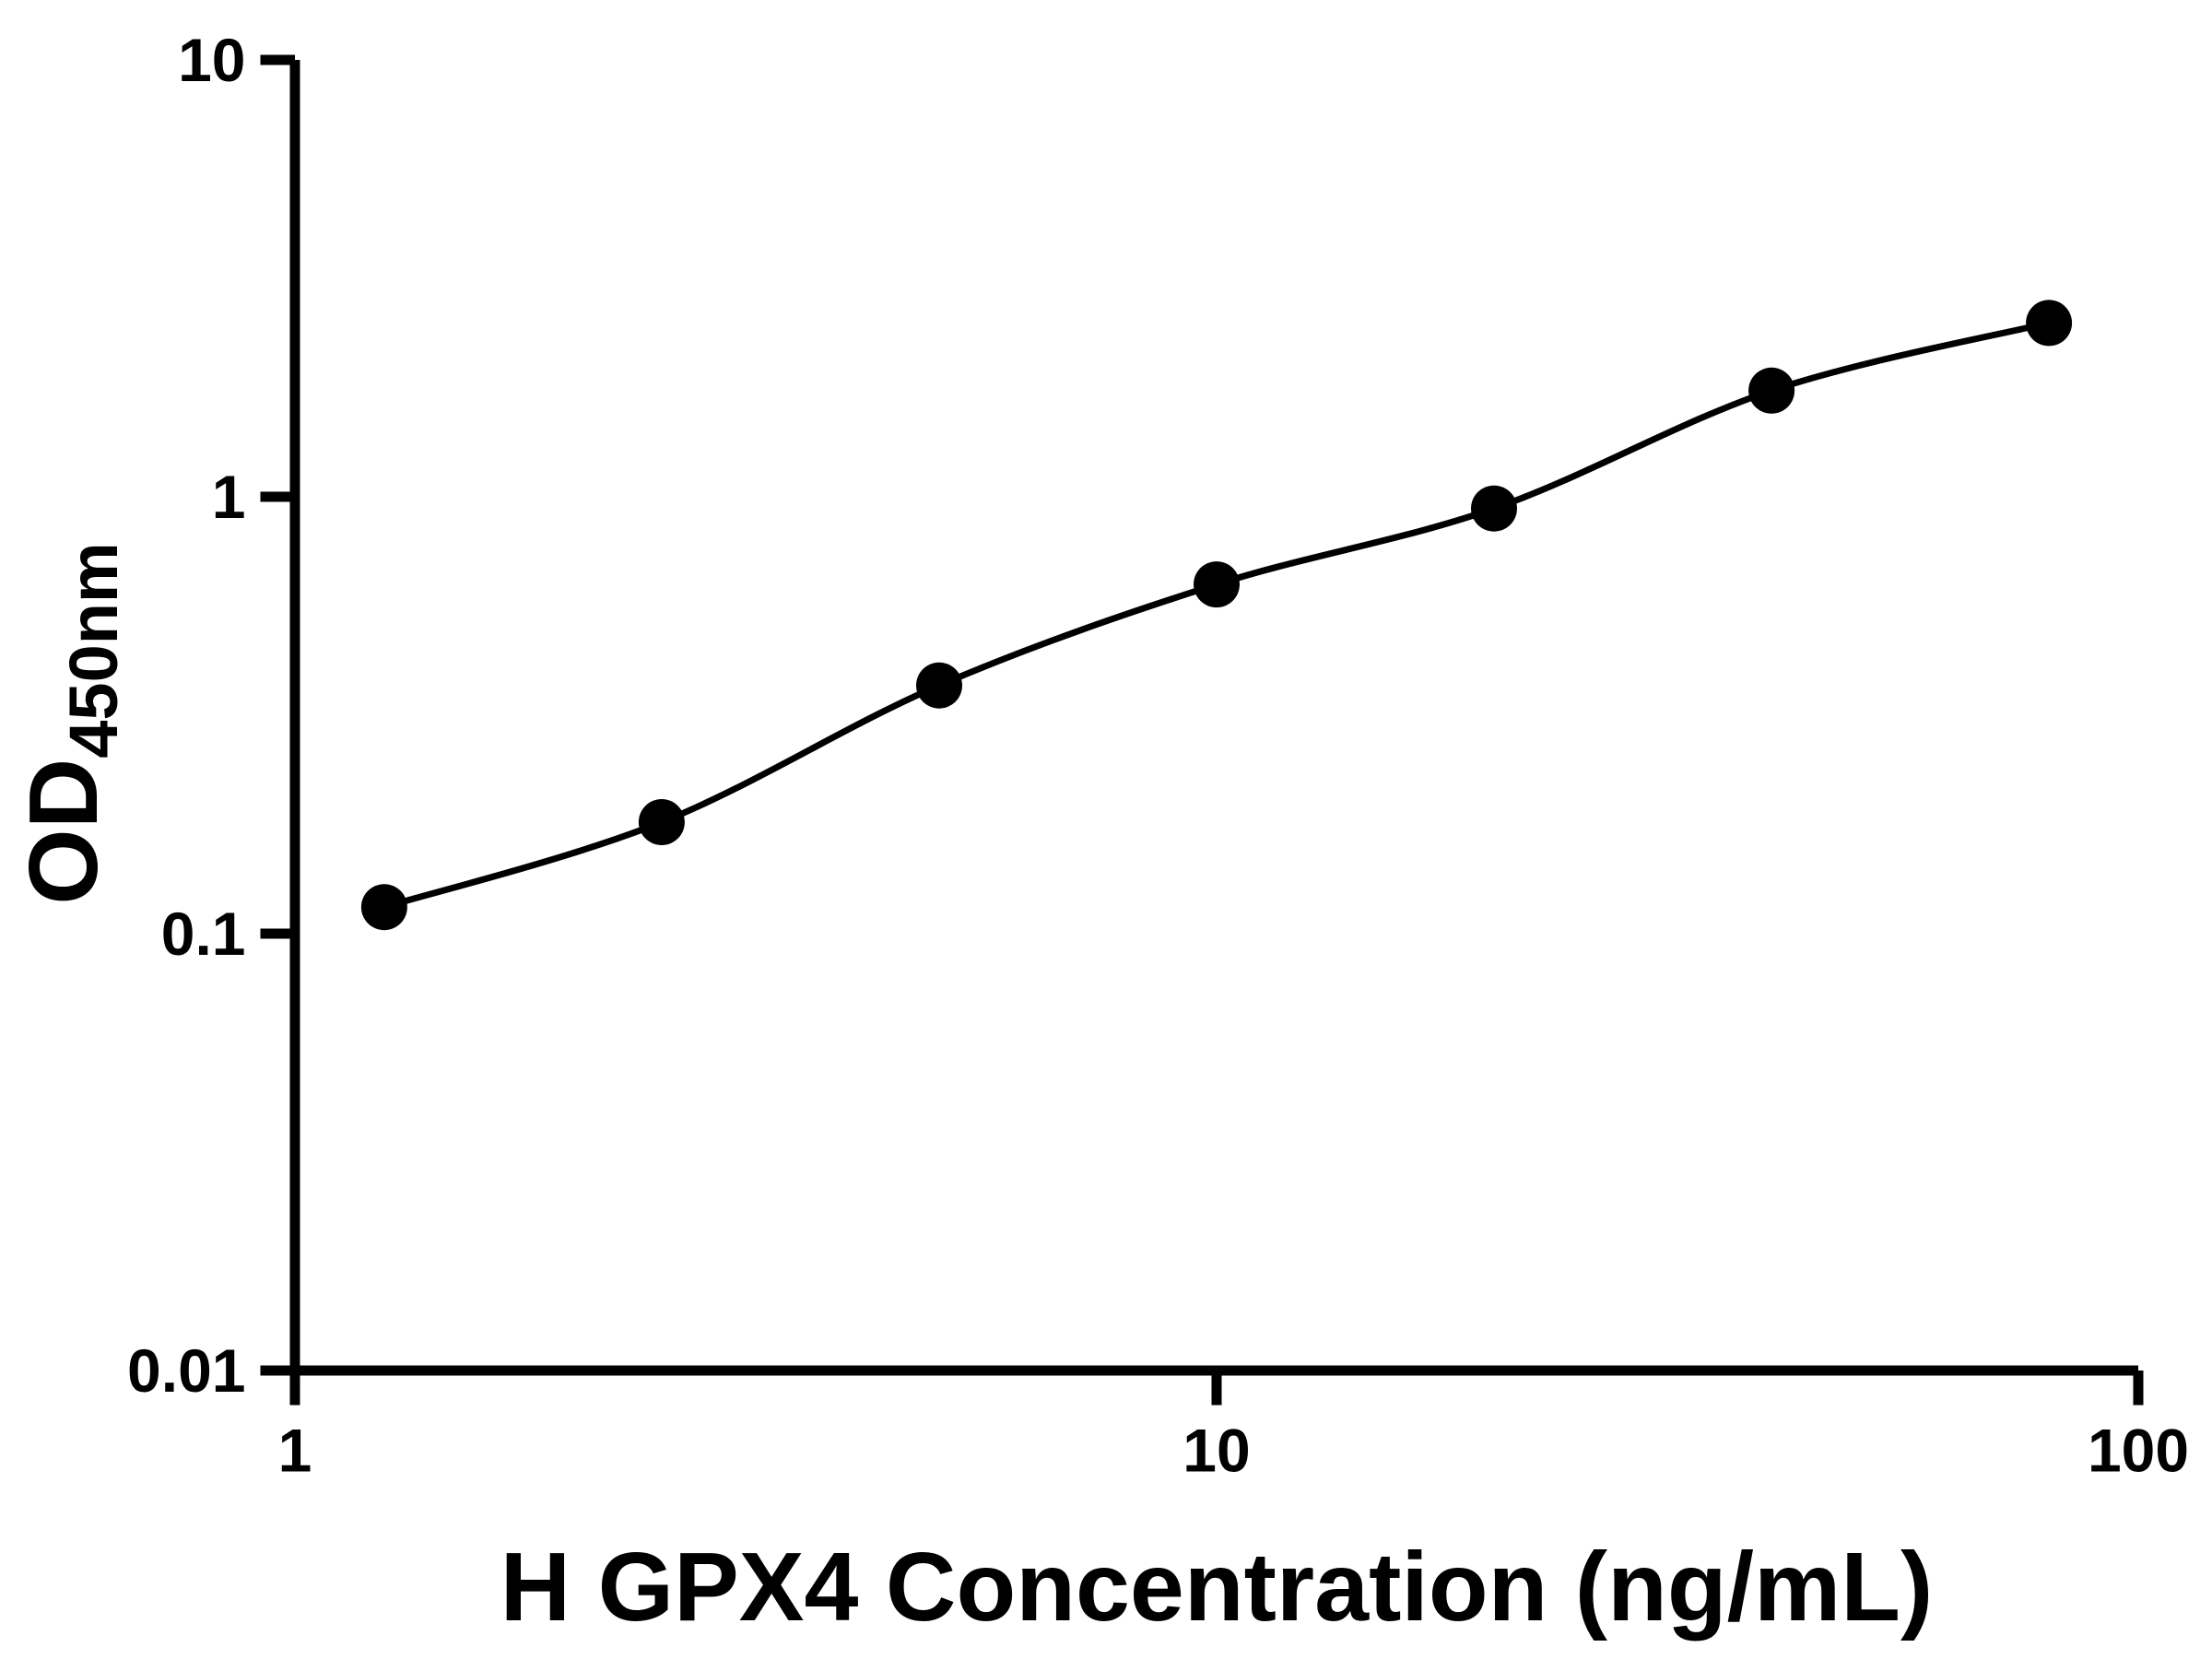 The width and height of the screenshot is (2212, 1659). I want to click on y-tick-label: 10, so click(211, 60).